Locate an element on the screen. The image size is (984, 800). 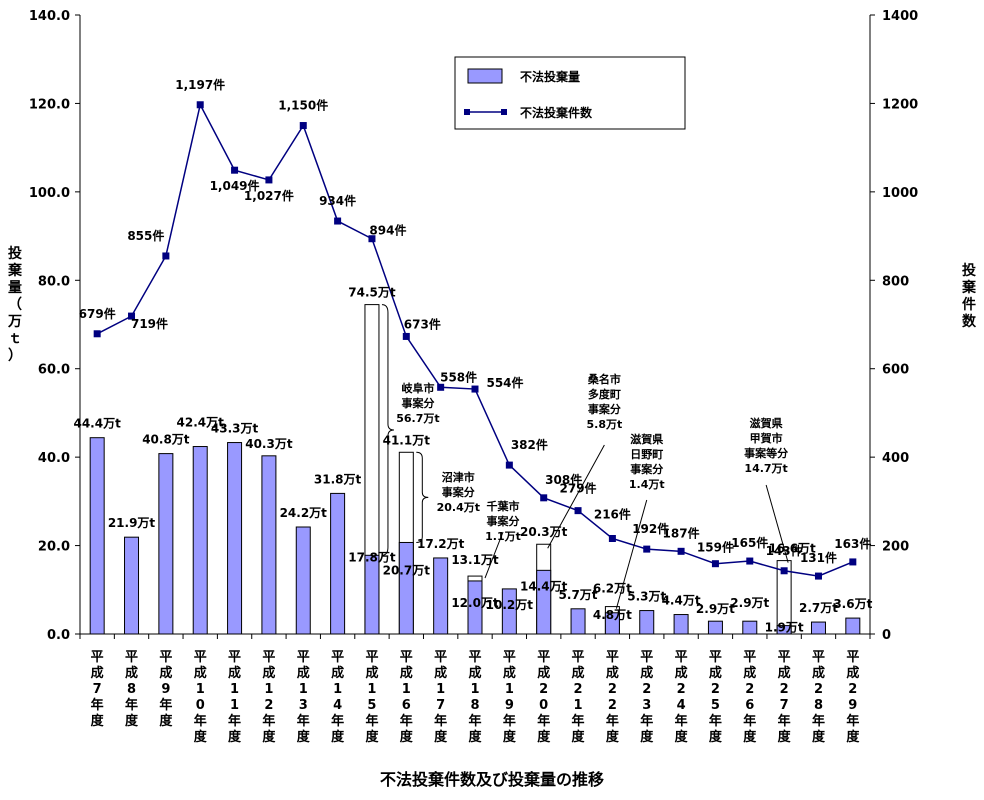
legend-line-label: 不法投棄件数 is located at coordinates (556, 112).